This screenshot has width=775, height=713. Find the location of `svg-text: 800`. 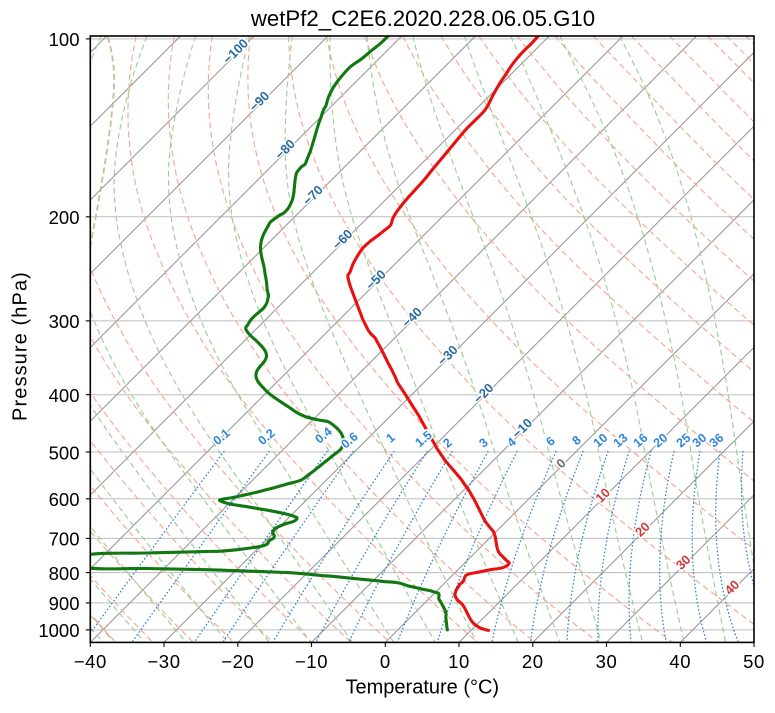

svg-text: 800 is located at coordinates (64, 573).